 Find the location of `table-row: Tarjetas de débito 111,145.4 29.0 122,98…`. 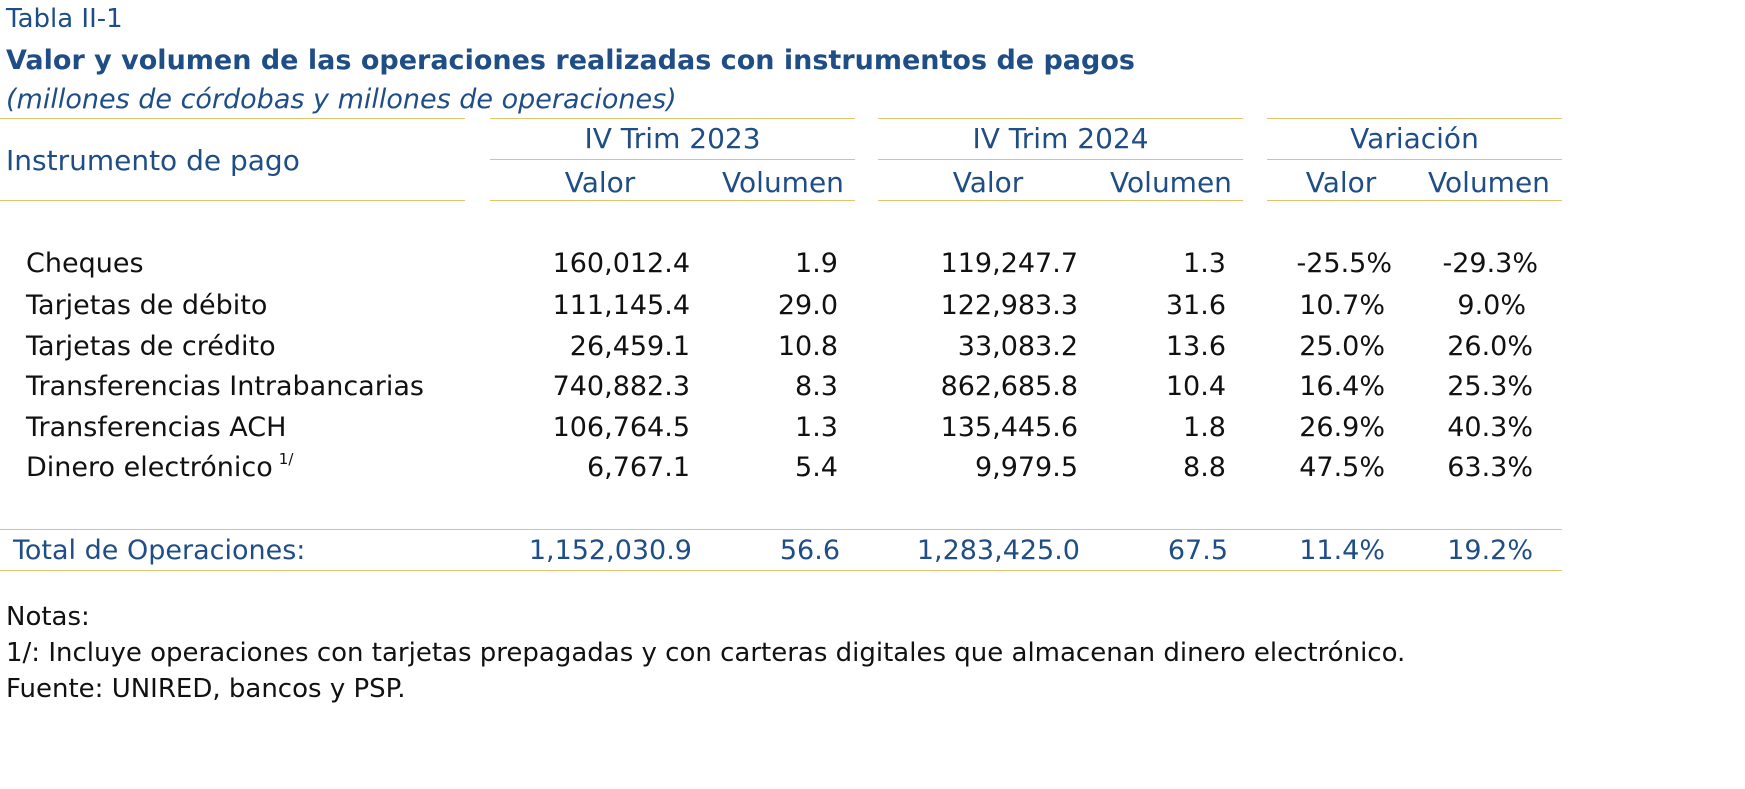

table-row: Tarjetas de débito 111,145.4 29.0 122,98… is located at coordinates (872, 310).